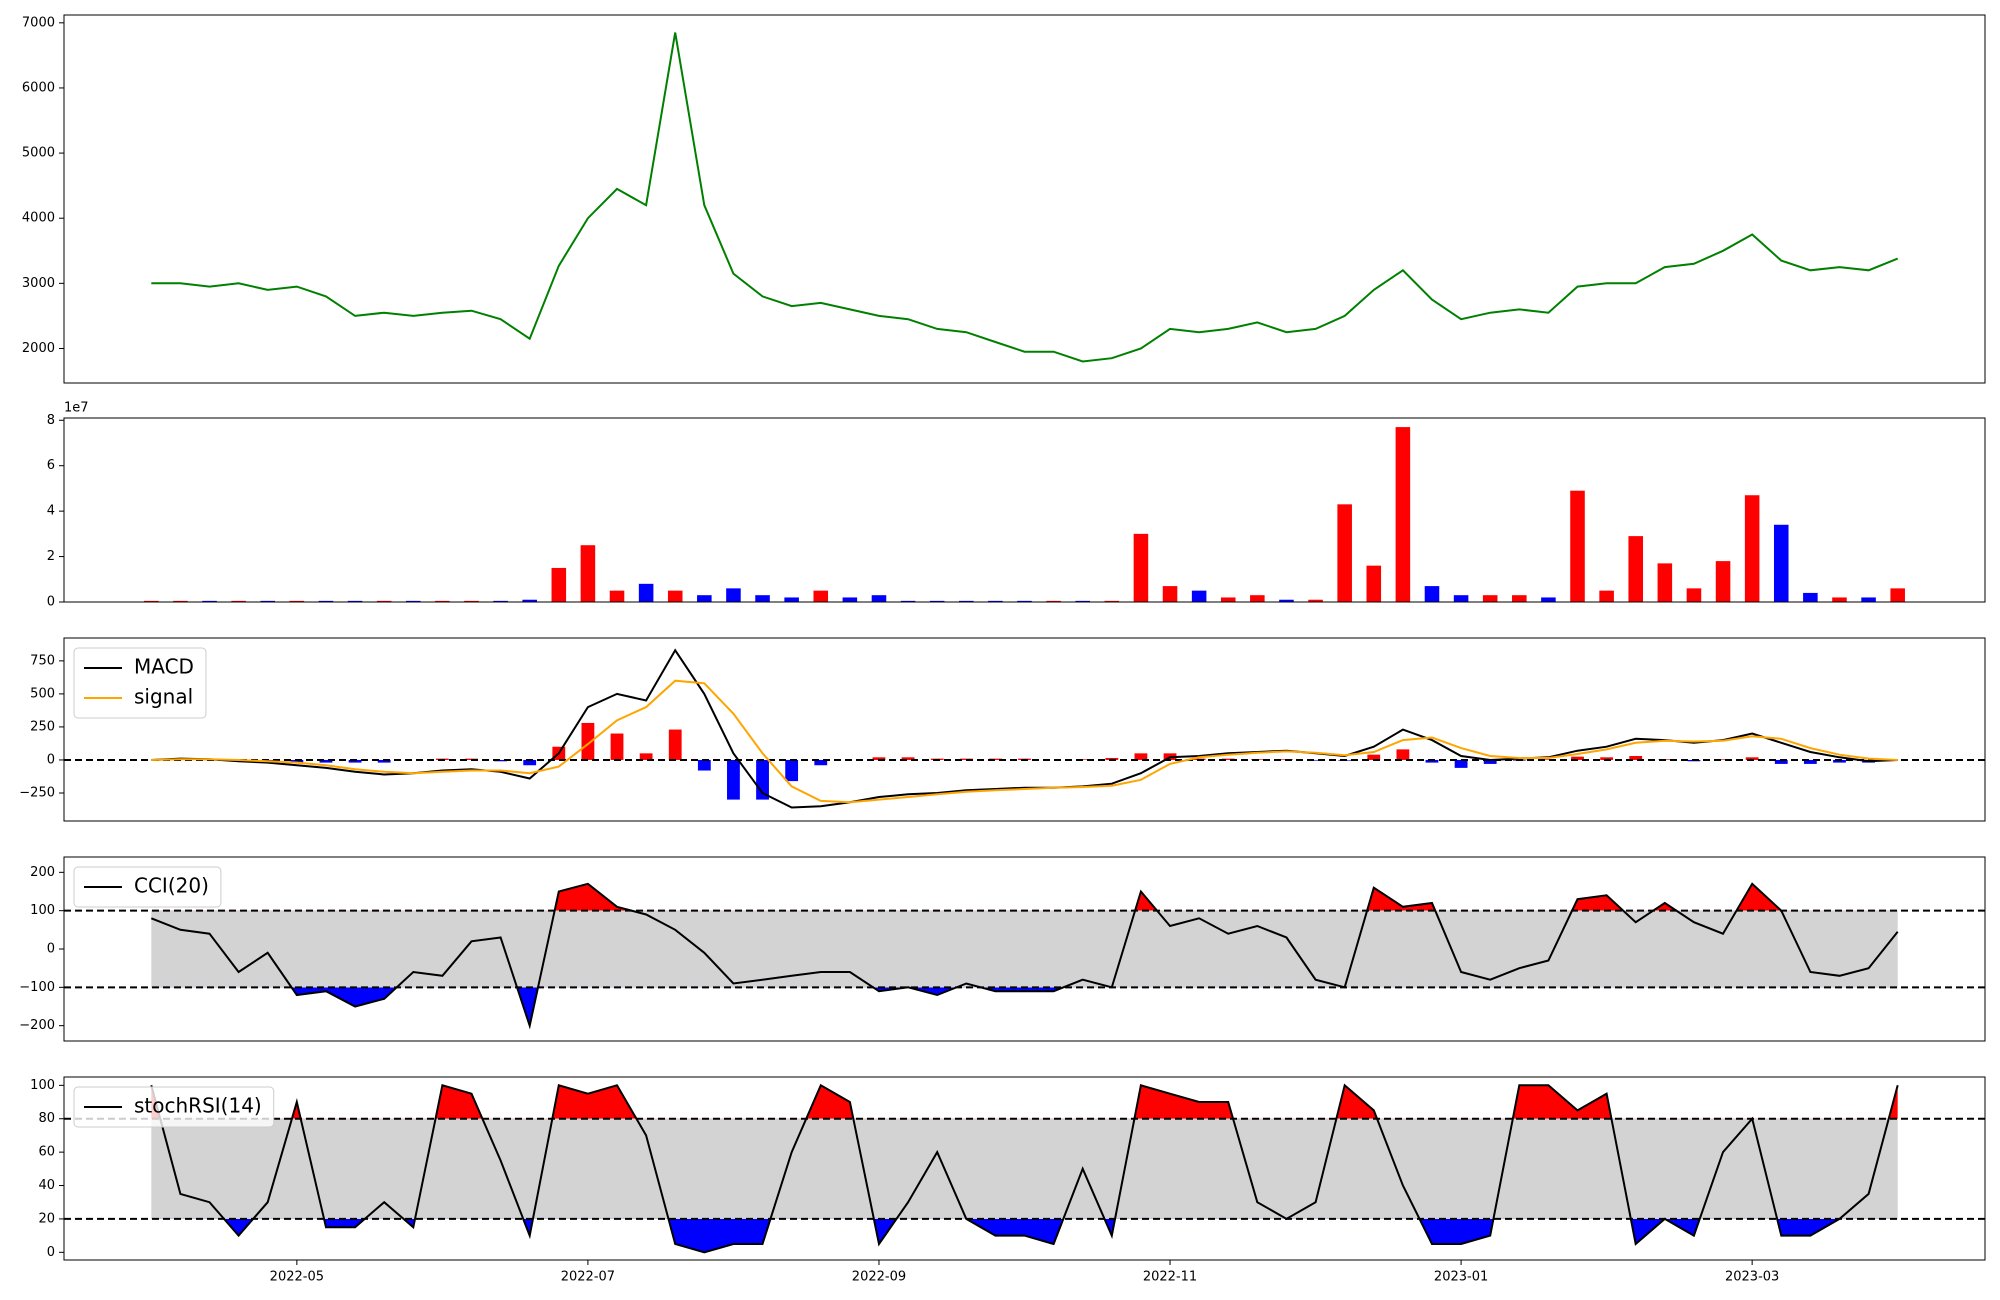 The image size is (2000, 1300). I want to click on y-tick-label: 2, so click(51, 556).